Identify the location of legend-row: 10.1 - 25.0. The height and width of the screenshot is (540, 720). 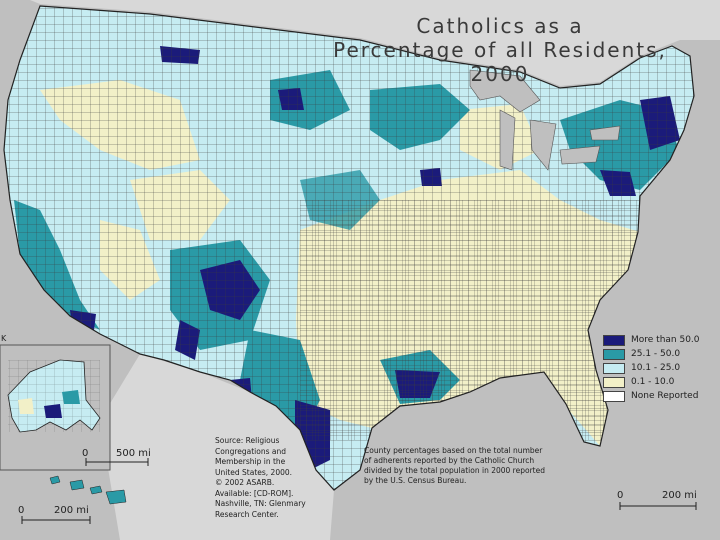
(659, 368).